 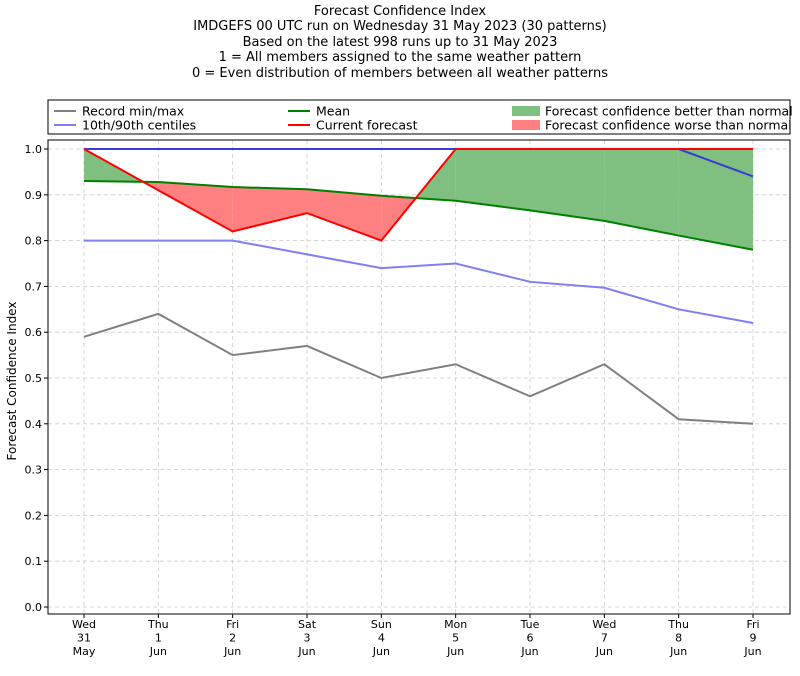 What do you see at coordinates (418, 368) in the screenshot?
I see `series-line-record-min-max` at bounding box center [418, 368].